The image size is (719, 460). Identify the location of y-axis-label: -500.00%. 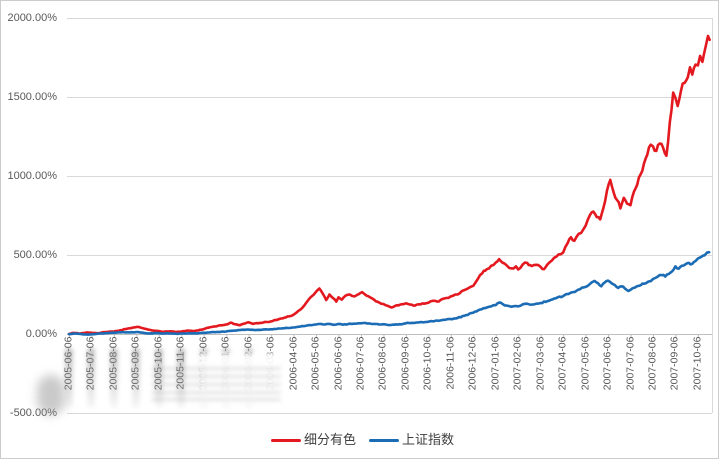
(33, 413).